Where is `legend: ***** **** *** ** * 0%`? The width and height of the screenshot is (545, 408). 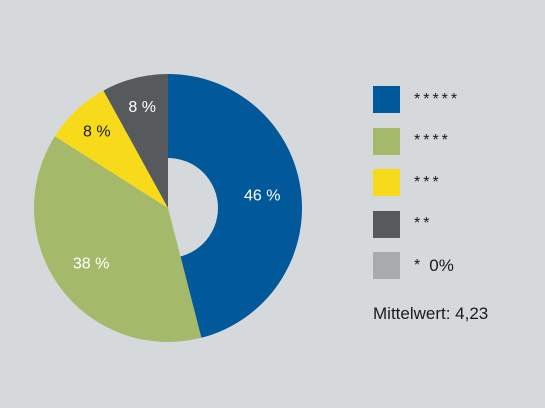
legend: ***** **** *** ** * 0% is located at coordinates (453, 190).